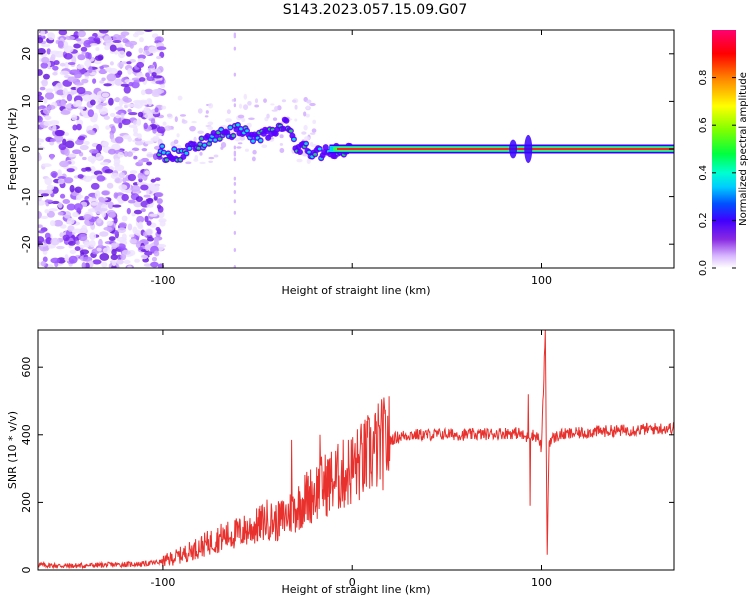 Image resolution: width=750 pixels, height=600 pixels. What do you see at coordinates (703, 173) in the screenshot?
I see `colorbar-tick-label: 0.4` at bounding box center [703, 173].